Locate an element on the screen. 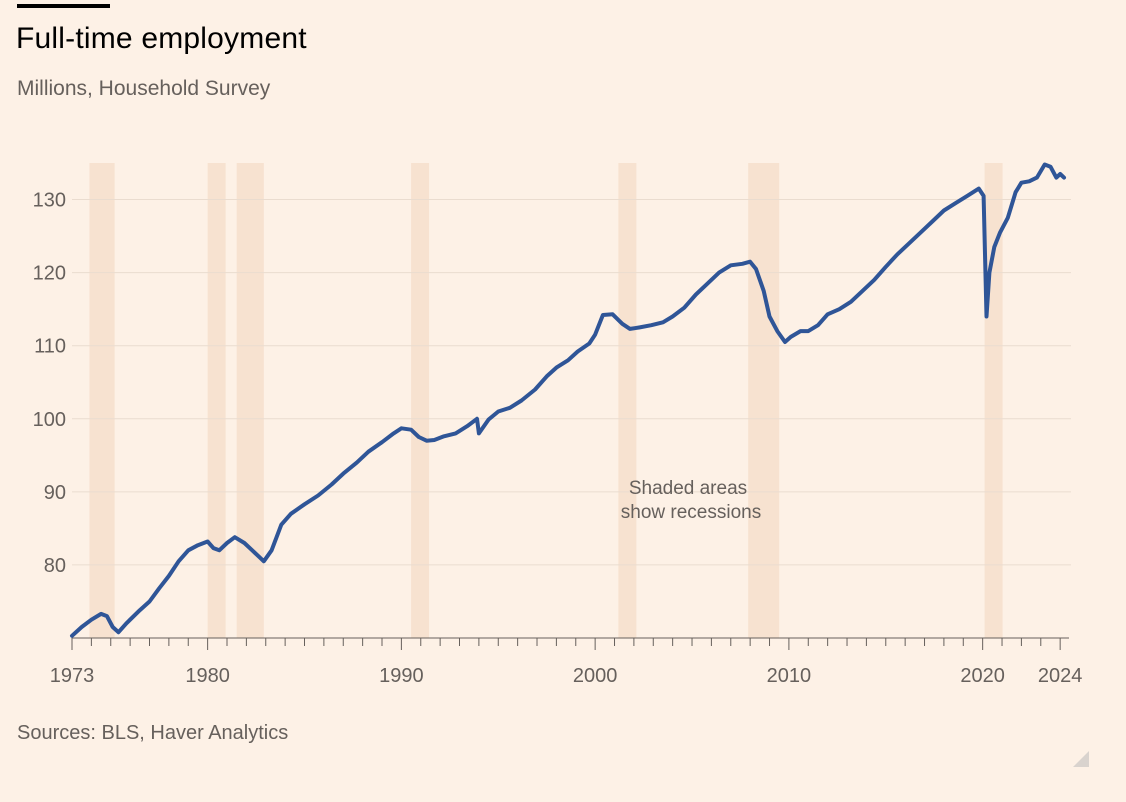 The image size is (1126, 802). x-tick-label-2020: 2020 is located at coordinates (982, 676).